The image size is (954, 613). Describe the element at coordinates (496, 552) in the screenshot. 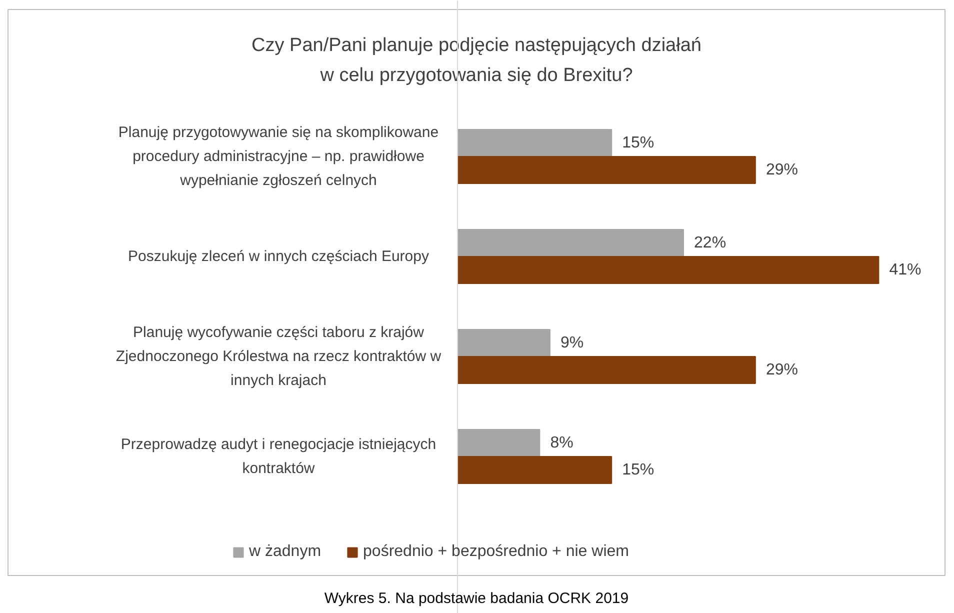

I see `legend-label: pośrednio + bezpośrednio + nie wiem` at that location.